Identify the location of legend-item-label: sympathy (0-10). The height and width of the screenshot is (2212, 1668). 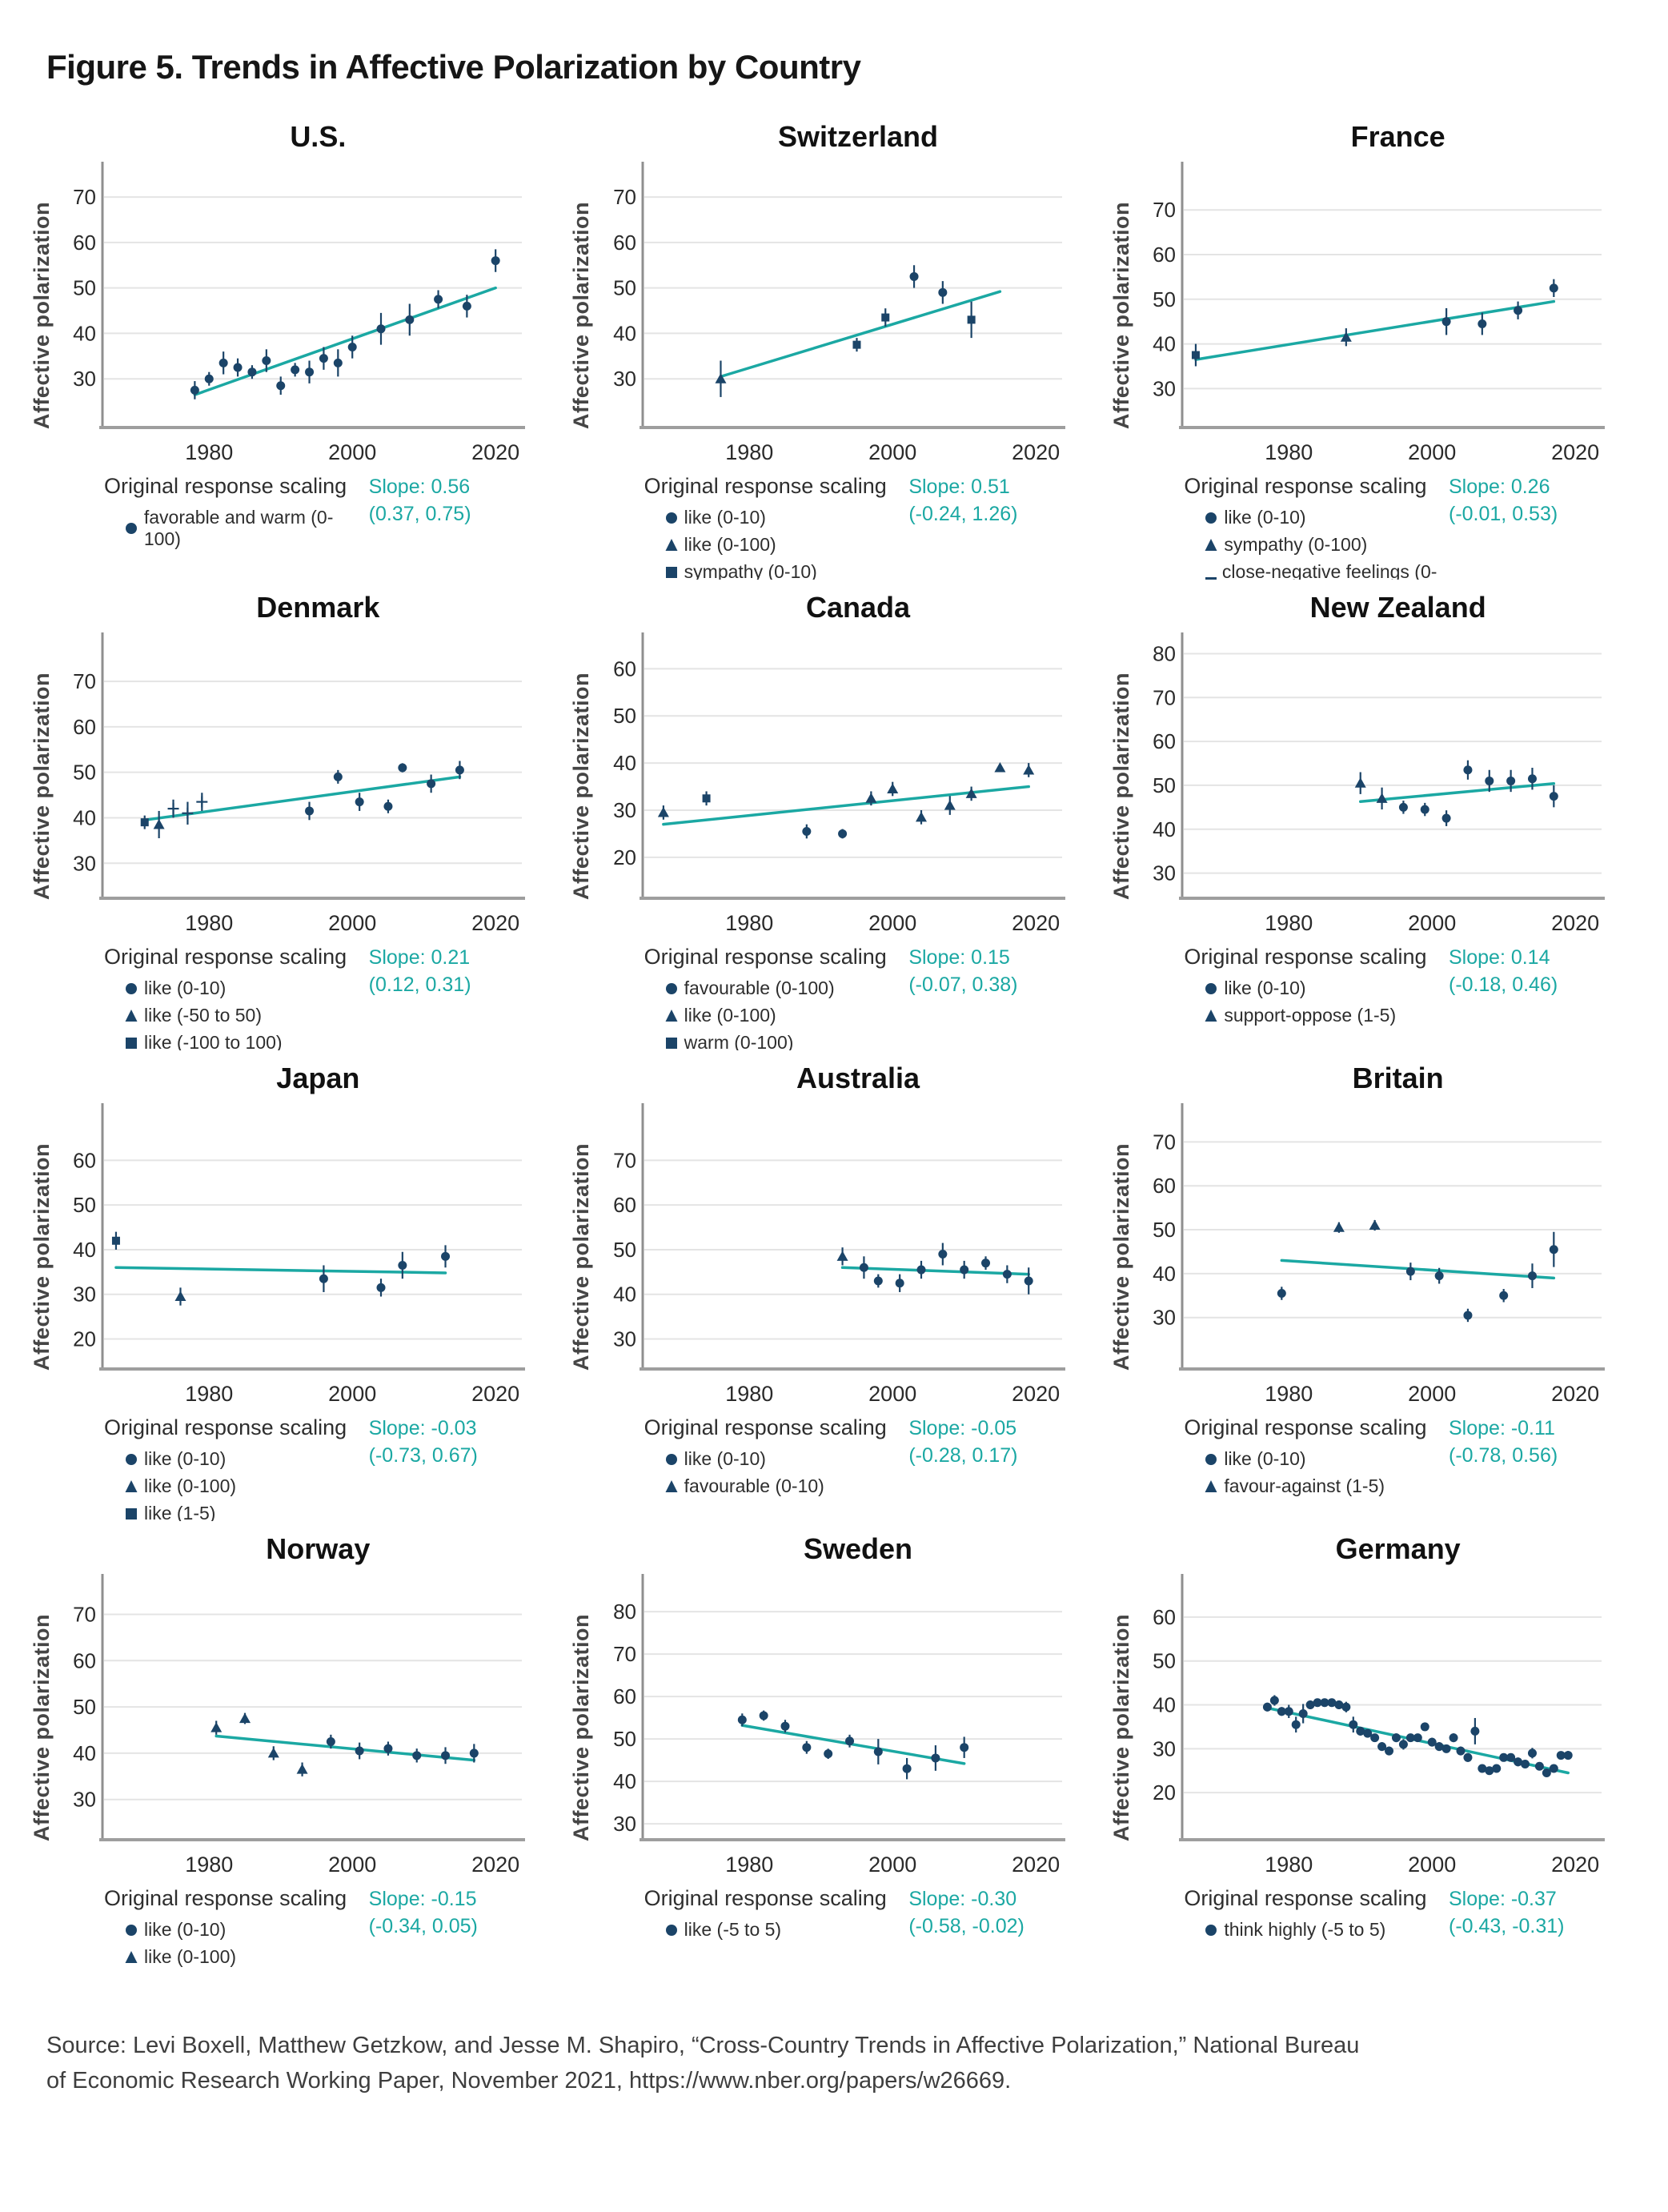
(750, 570).